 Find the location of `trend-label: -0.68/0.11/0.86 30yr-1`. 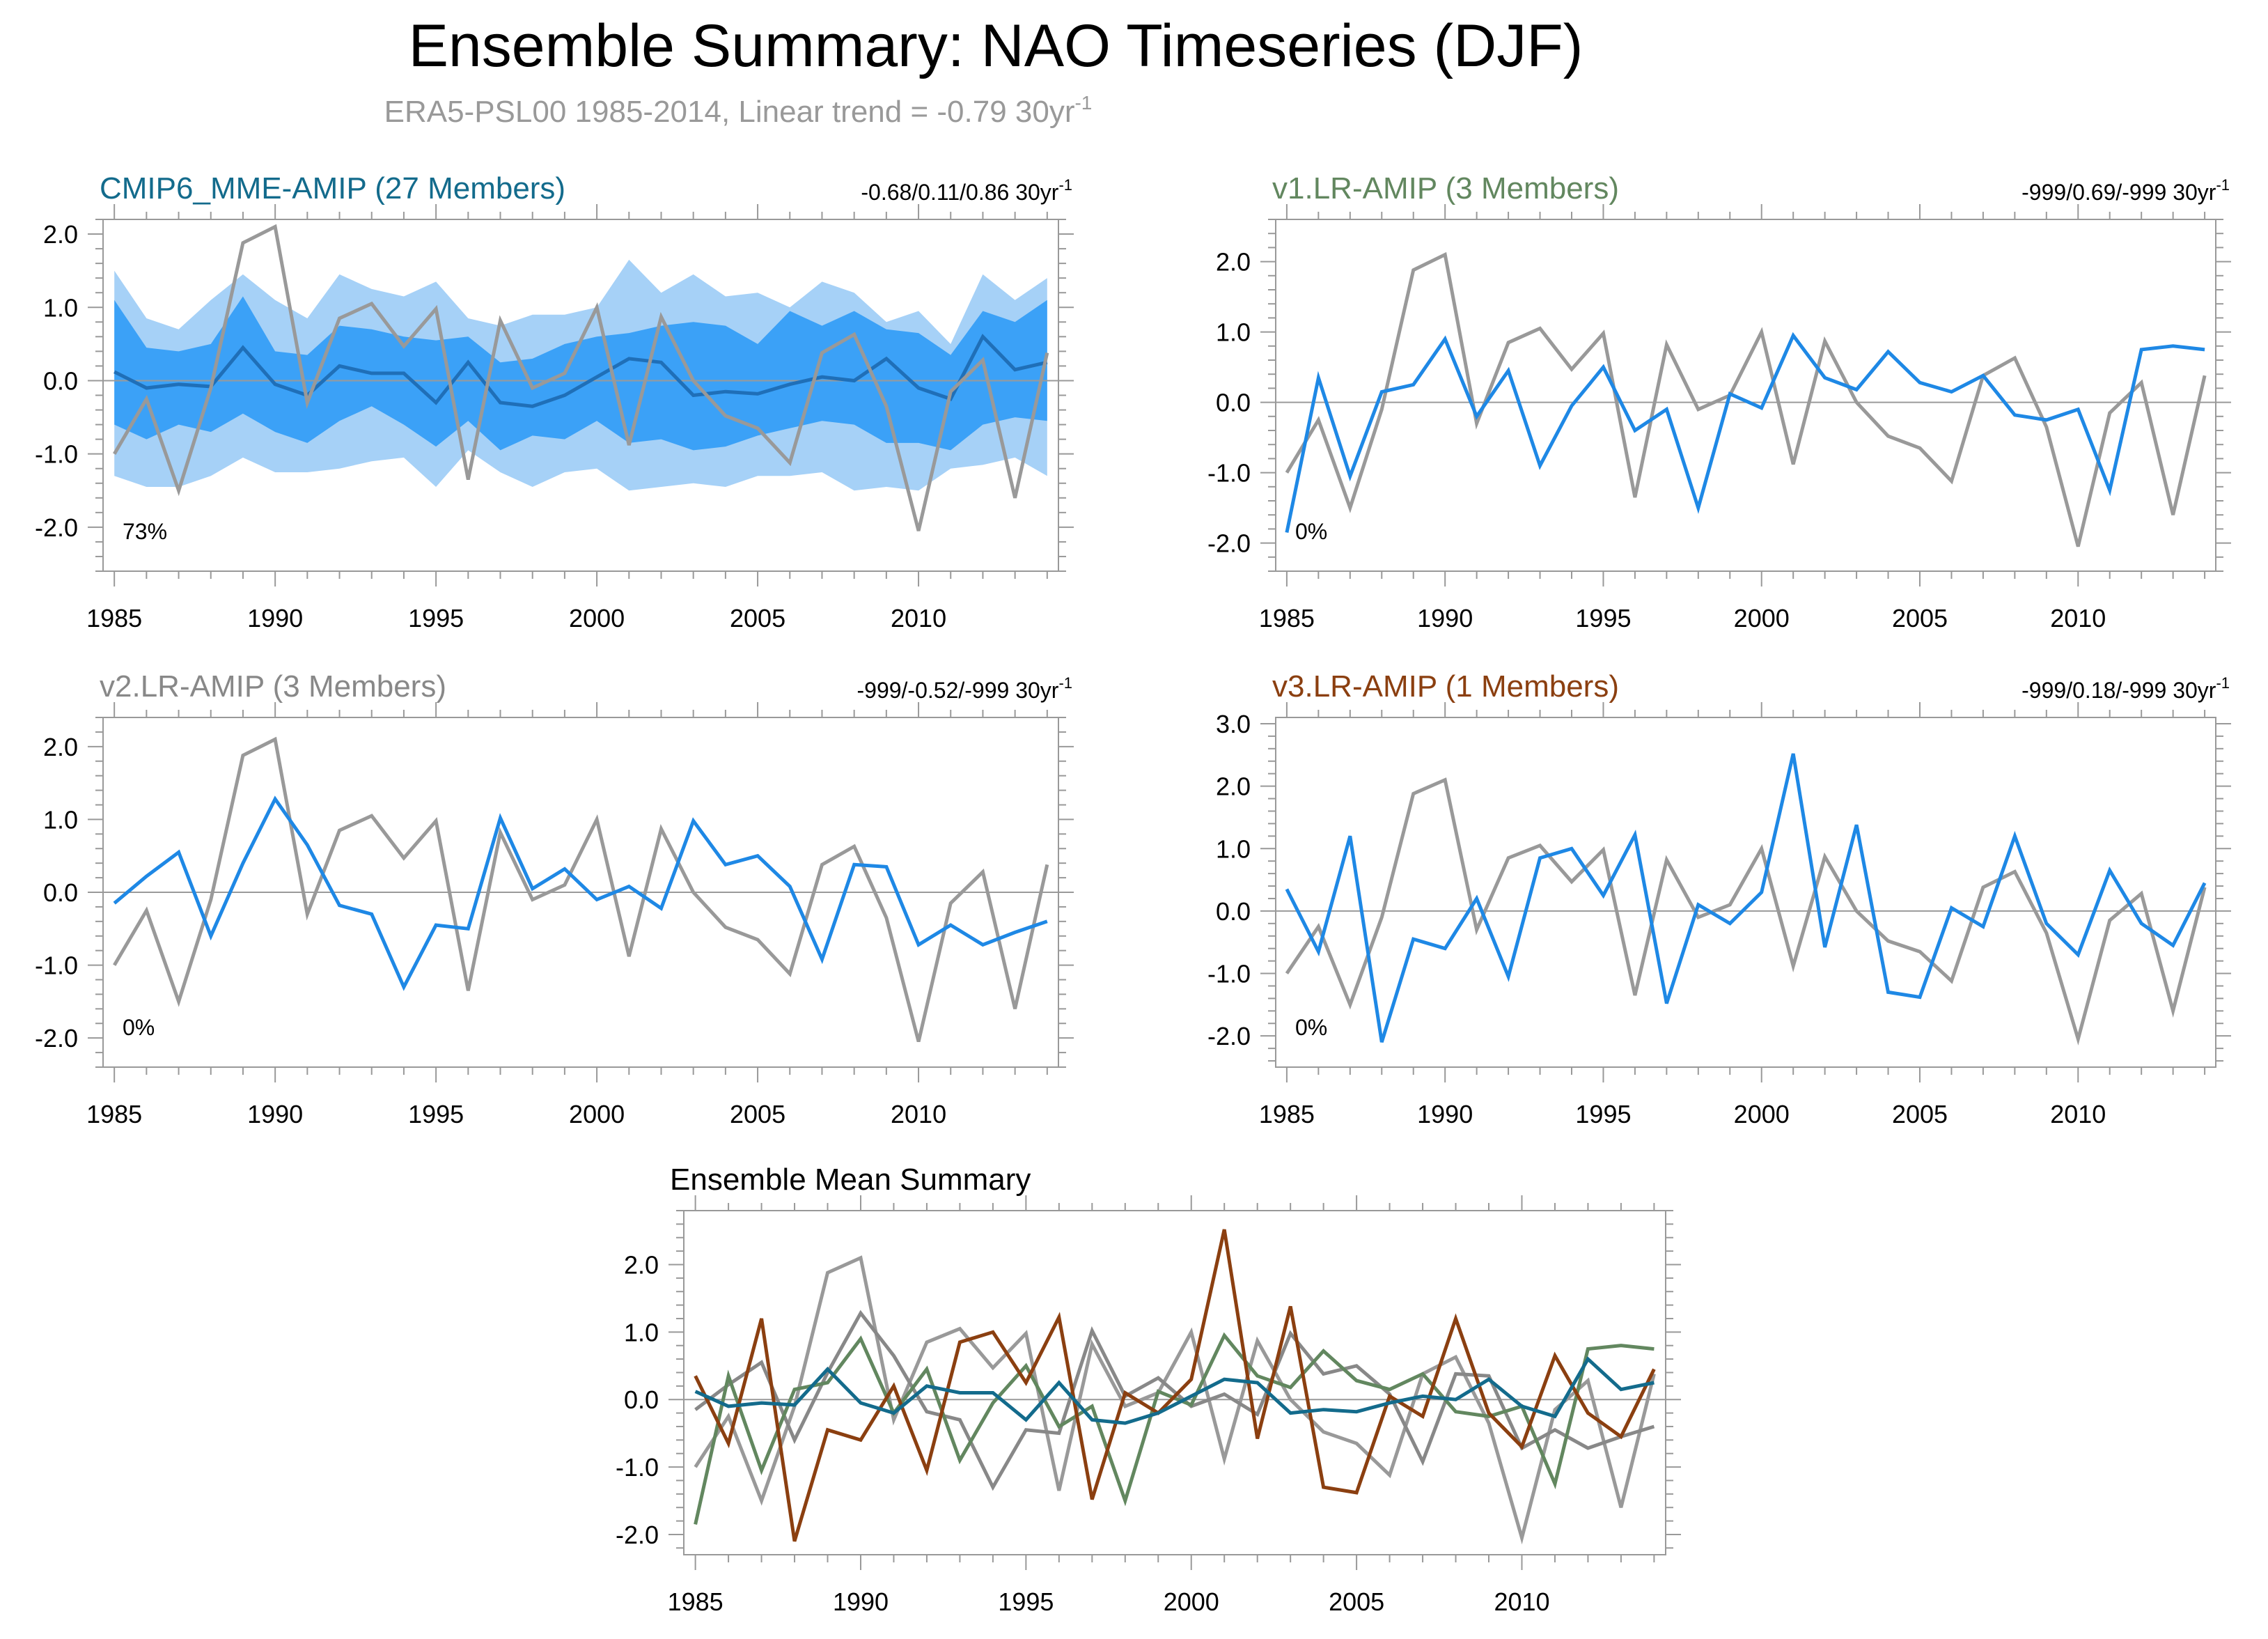

trend-label: -0.68/0.11/0.86 30yr-1 is located at coordinates (966, 190).